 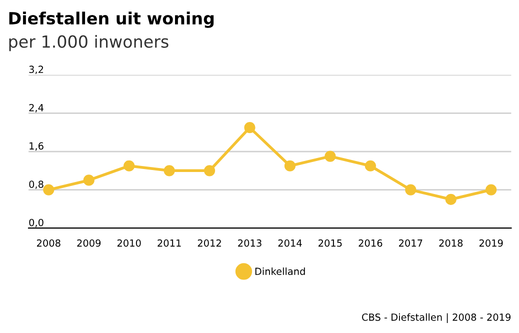 What do you see at coordinates (88, 43) in the screenshot?
I see `chart-subtitle: per 1.000 inwoners` at bounding box center [88, 43].